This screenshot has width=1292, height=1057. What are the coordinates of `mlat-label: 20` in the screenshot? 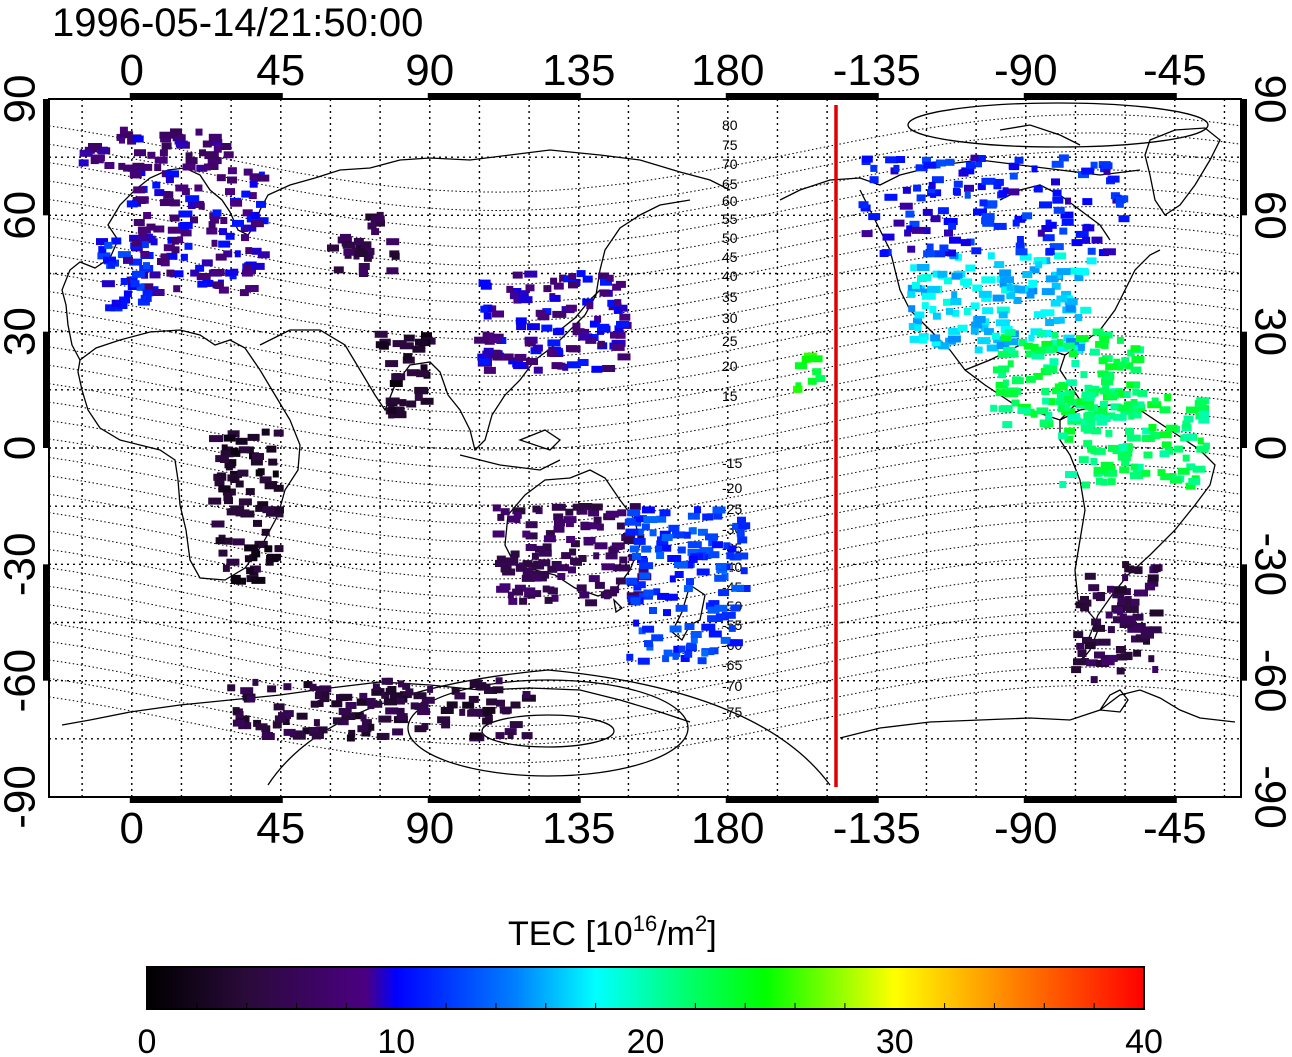 It's located at (730, 366).